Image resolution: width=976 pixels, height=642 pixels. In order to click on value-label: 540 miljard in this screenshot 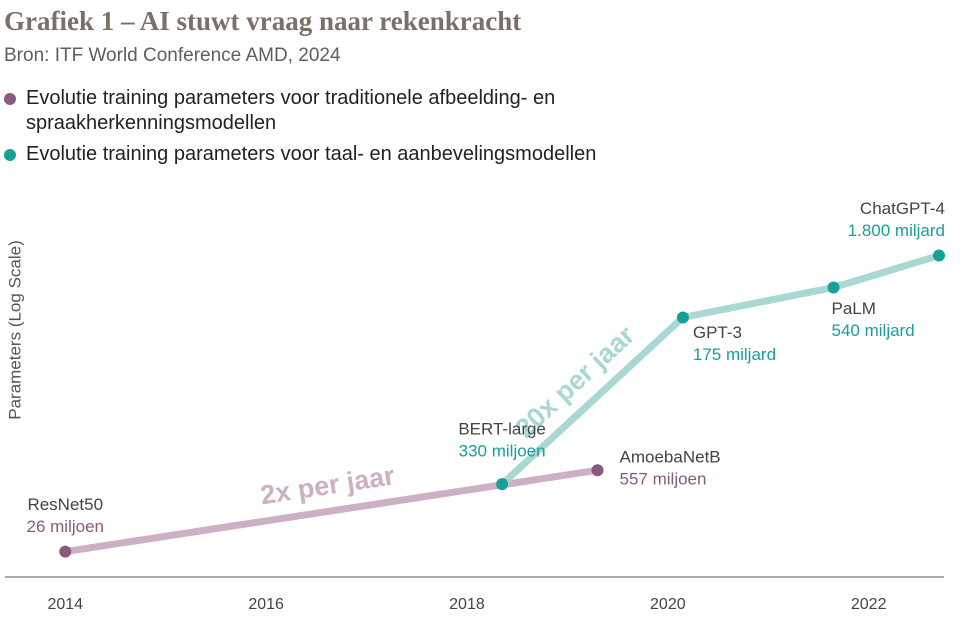, I will do `click(873, 330)`.